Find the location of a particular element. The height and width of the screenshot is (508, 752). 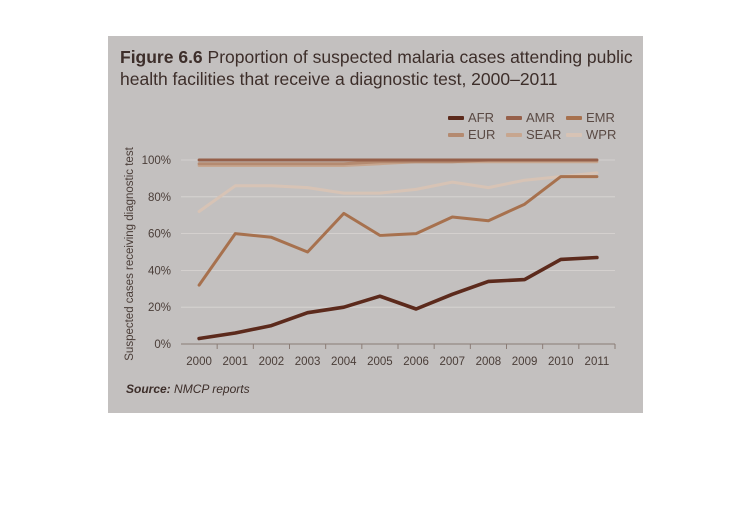

legend-item-eur: EUR is located at coordinates (477, 134).